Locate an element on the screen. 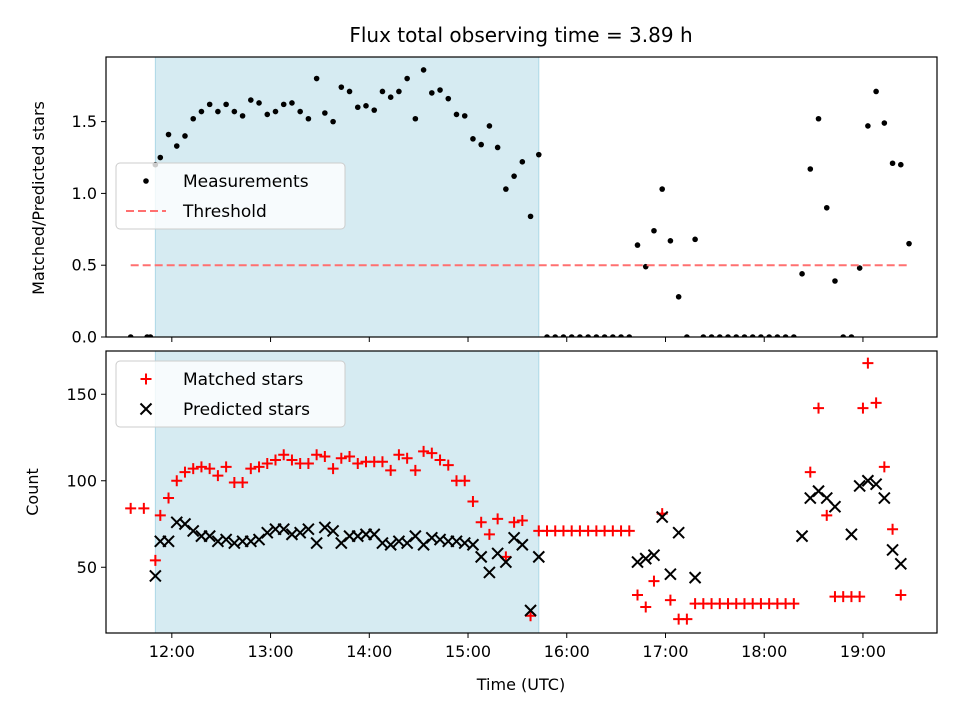 The height and width of the screenshot is (720, 960). y-tick-label: 1.0 is located at coordinates (84, 193).